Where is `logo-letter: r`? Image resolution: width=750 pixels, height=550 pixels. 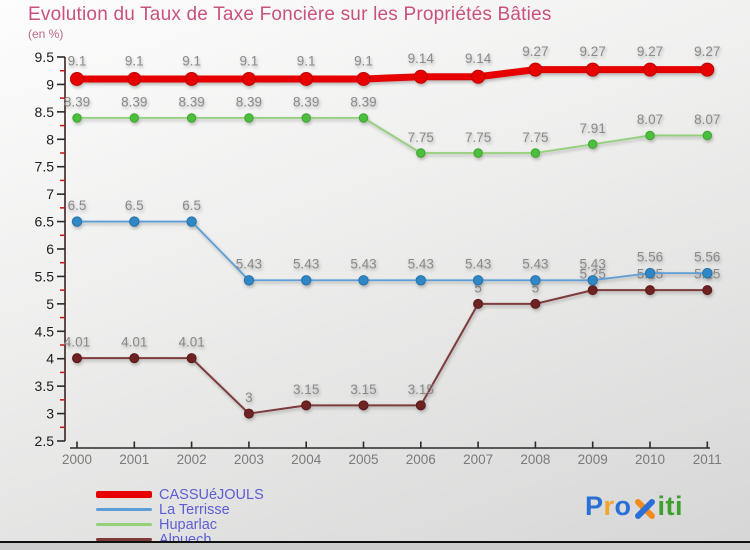
logo-letter: r is located at coordinates (609, 506).